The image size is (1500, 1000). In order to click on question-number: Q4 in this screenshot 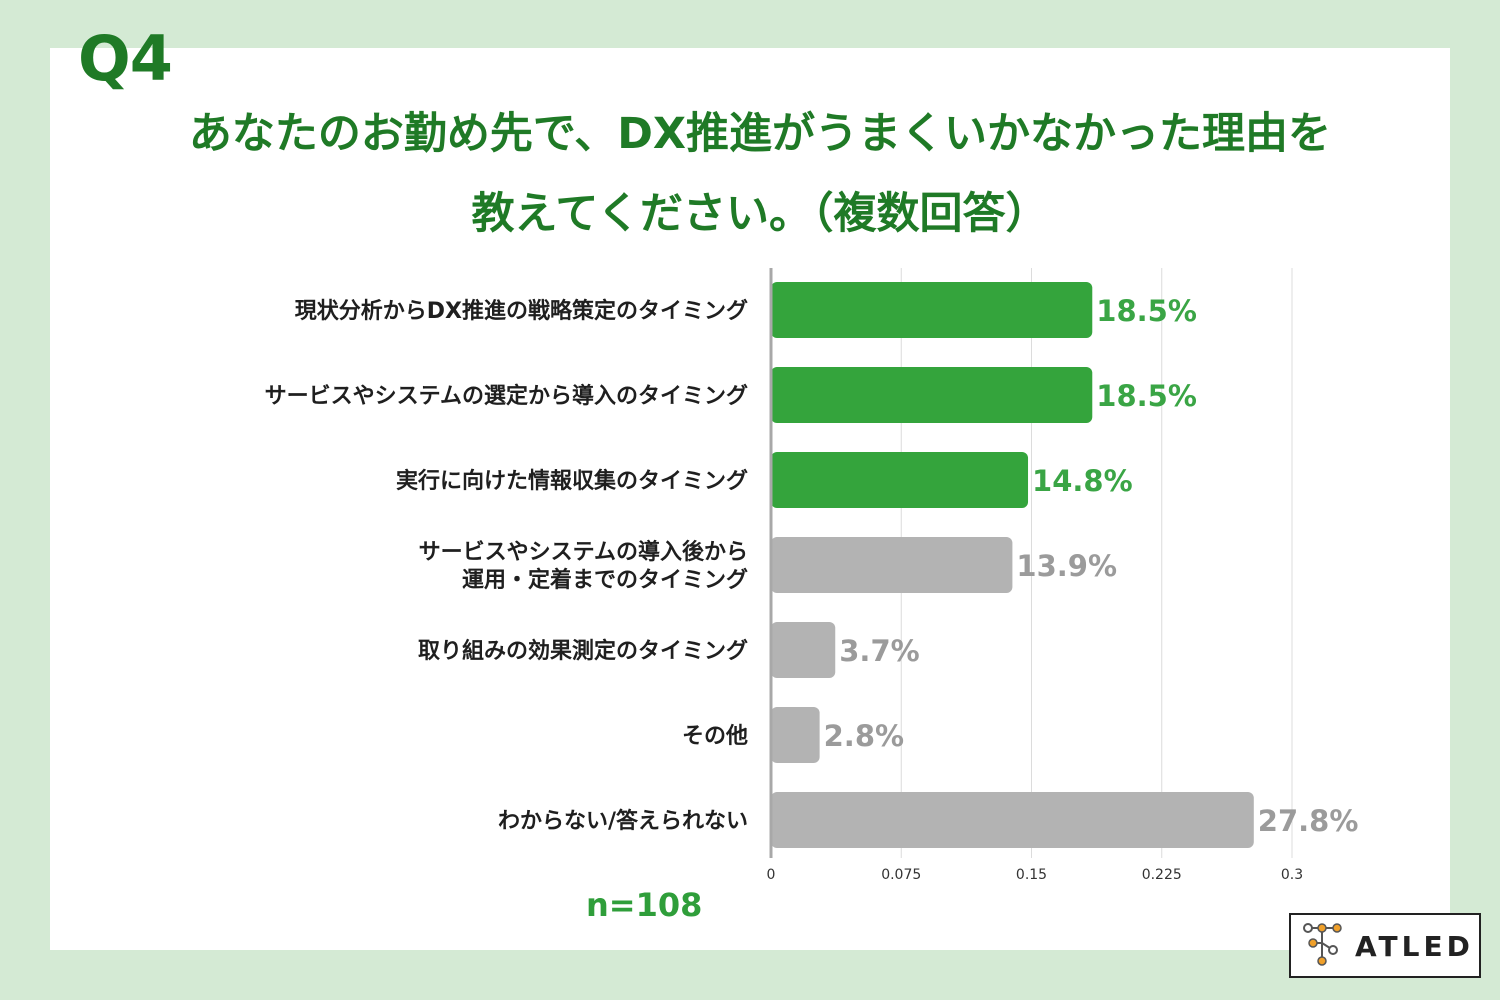, I will do `click(125, 58)`.